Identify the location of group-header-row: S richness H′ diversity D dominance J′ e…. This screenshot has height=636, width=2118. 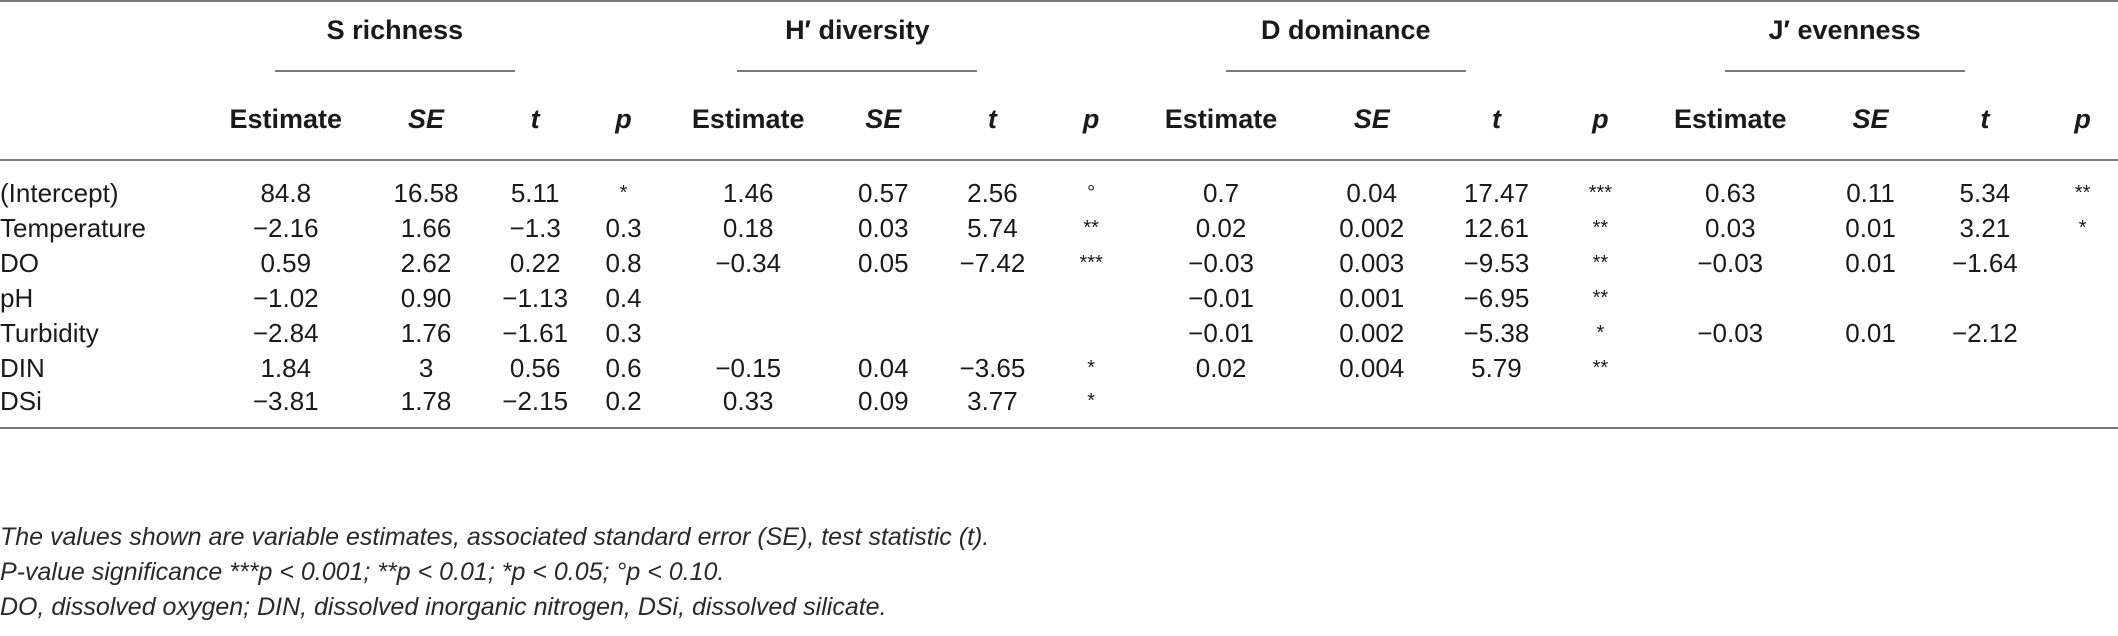
(1059, 43).